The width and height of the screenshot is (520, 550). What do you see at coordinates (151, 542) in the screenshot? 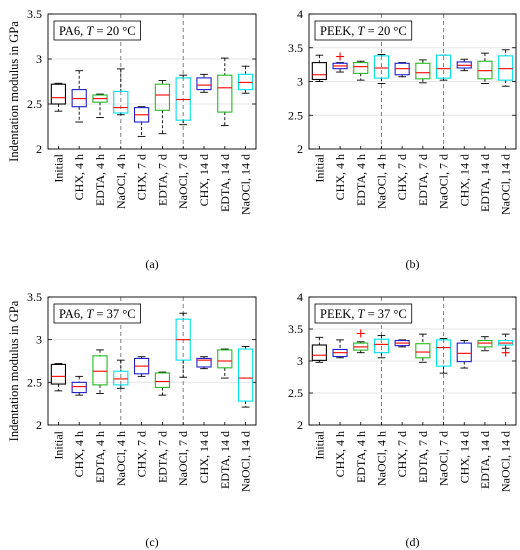
I see `panel-label: (c)` at bounding box center [151, 542].